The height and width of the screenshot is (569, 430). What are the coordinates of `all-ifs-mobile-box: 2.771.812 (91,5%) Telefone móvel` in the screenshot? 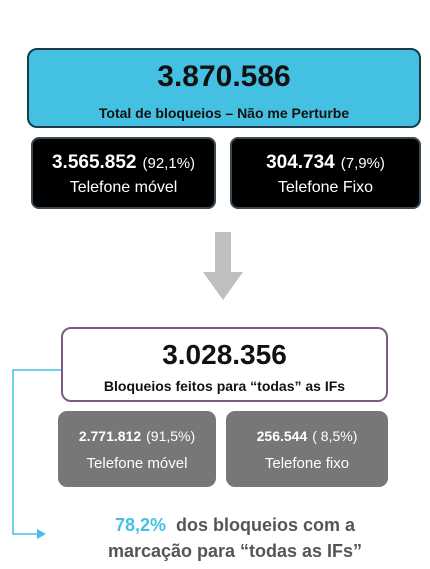 It's located at (137, 449).